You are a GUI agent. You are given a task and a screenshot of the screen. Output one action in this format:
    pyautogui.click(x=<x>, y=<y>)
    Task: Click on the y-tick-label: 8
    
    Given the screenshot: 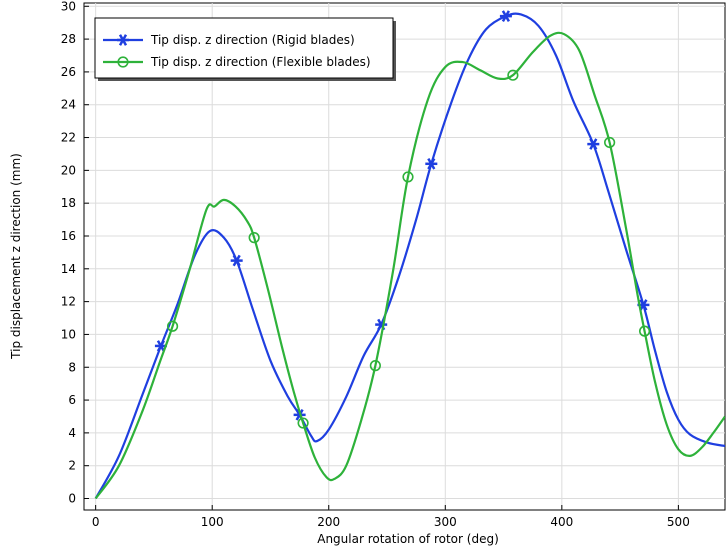 What is the action you would take?
    pyautogui.click(x=72, y=367)
    